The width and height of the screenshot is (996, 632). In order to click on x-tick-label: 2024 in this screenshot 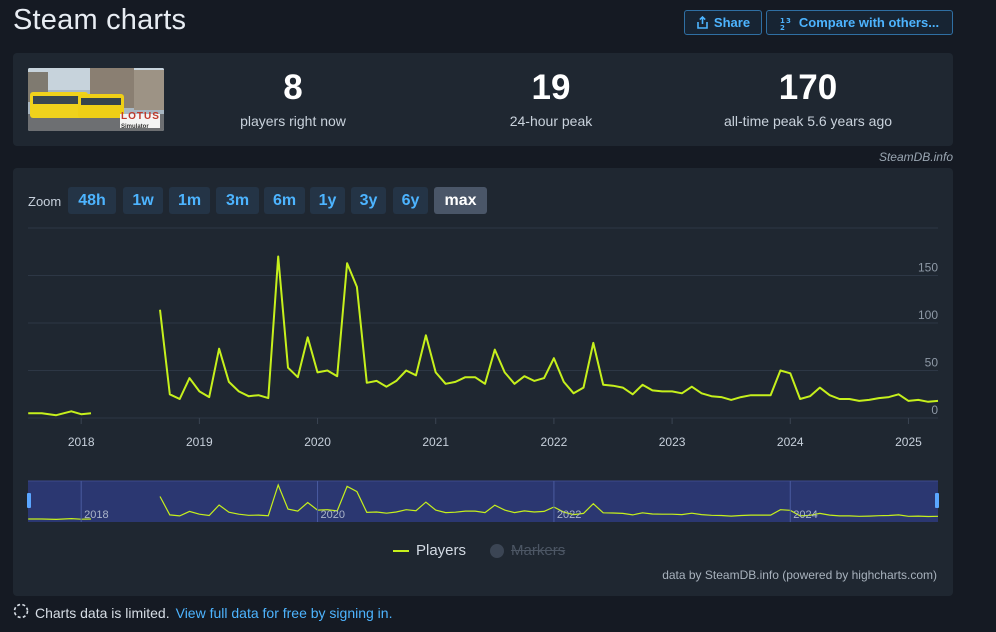, I will do `click(790, 442)`.